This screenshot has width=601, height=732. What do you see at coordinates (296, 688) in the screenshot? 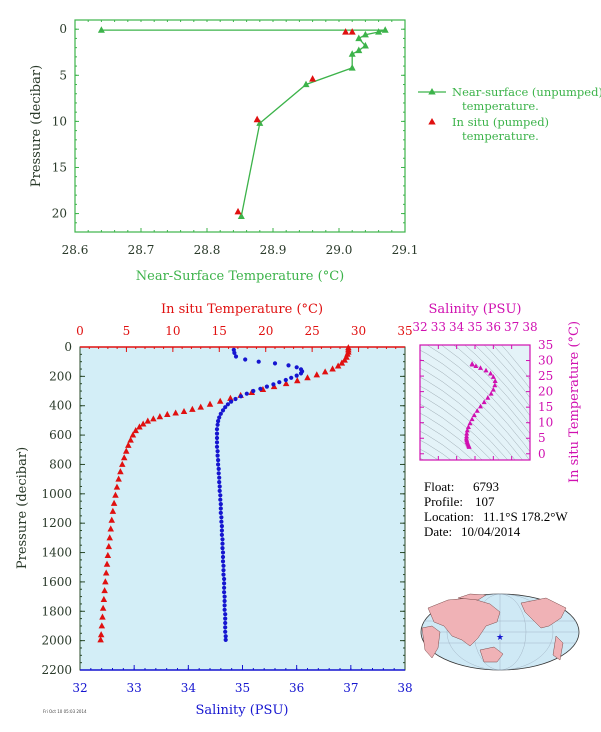
I see `salinity-tick-label: 36` at bounding box center [296, 688].